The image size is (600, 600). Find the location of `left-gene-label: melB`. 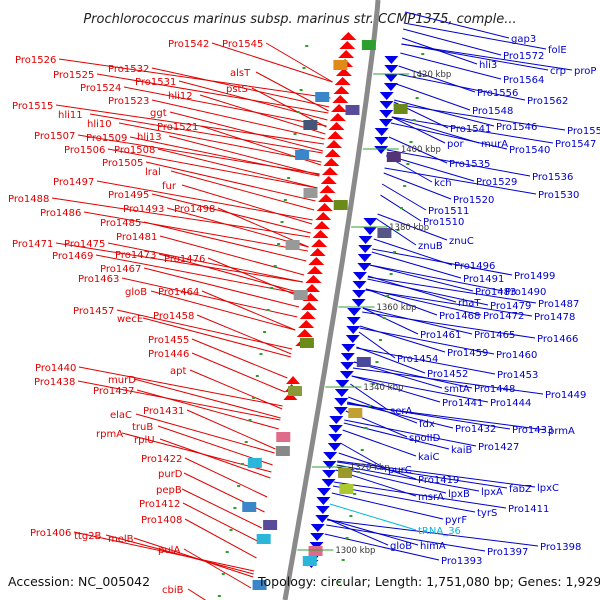

left-gene-label: melB is located at coordinates (121, 539).